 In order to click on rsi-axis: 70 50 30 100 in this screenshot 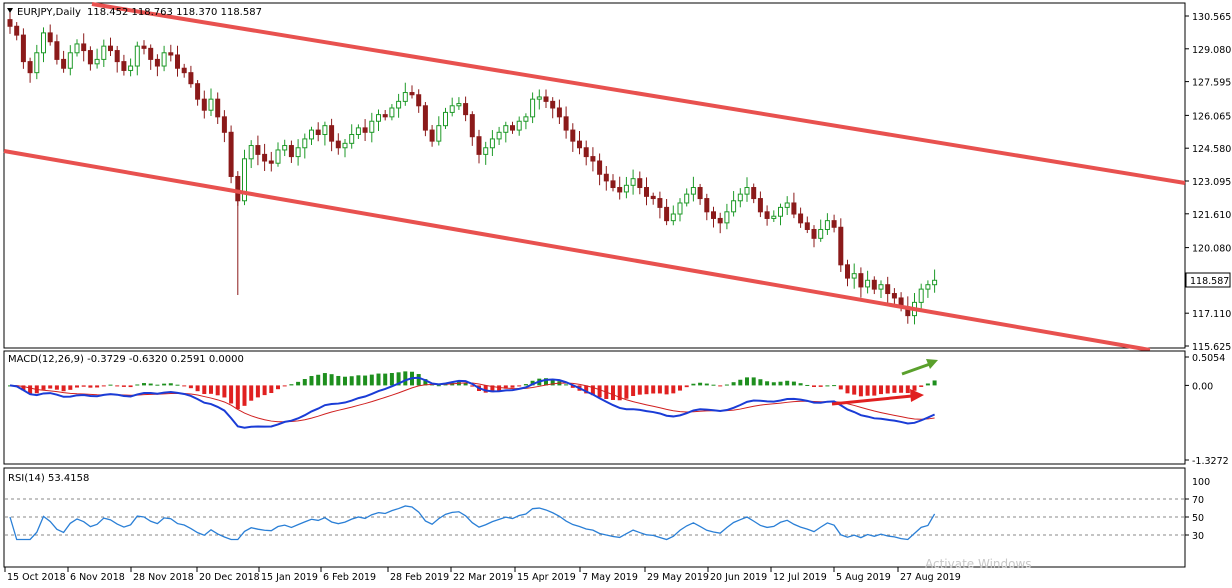, I will do `click(1197, 509)`.